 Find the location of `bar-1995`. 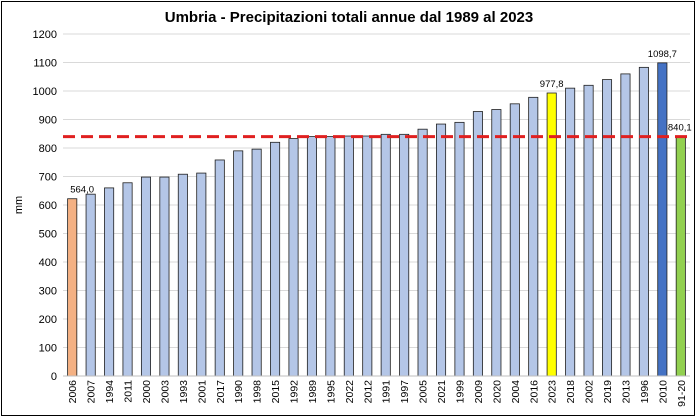

bar-1995 is located at coordinates (330, 256).